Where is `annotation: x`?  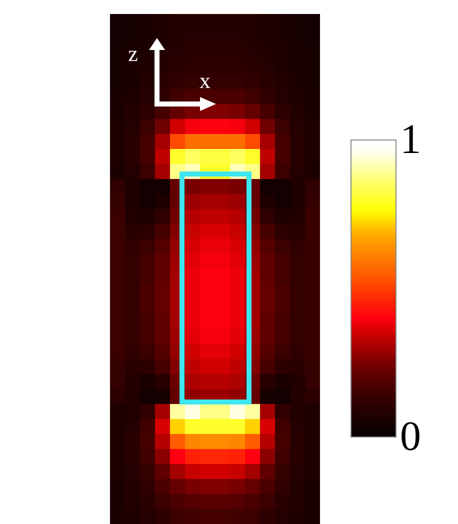
annotation: x is located at coordinates (205, 80).